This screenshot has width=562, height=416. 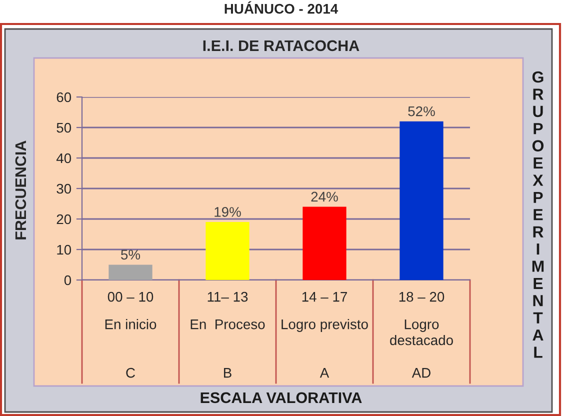 I want to click on category-label: 00 – 10 En inicio C, so click(x=130, y=335).